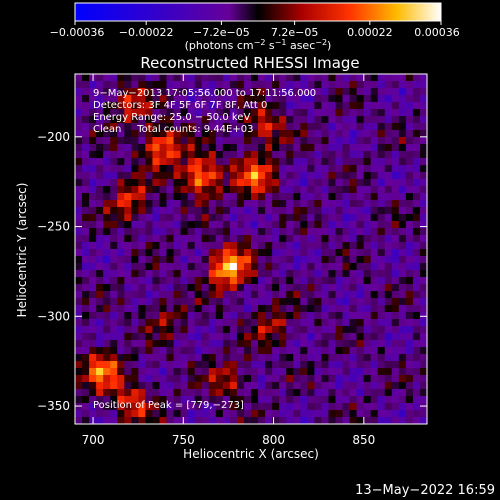 The height and width of the screenshot is (500, 500). Describe the element at coordinates (53, 316) in the screenshot. I see `y-tick-label: −300` at that location.